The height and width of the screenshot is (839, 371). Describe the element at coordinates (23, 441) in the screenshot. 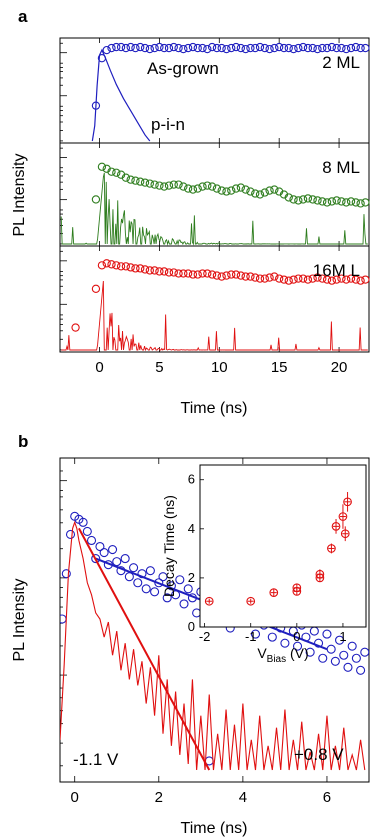

I see `panel-label: b` at that location.